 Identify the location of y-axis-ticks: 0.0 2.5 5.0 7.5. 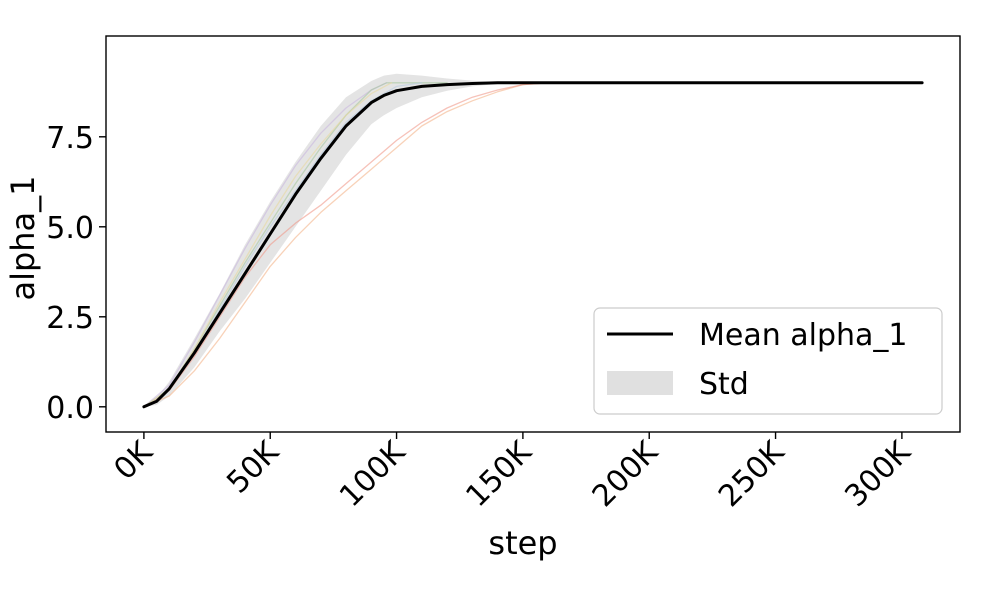
(76, 273).